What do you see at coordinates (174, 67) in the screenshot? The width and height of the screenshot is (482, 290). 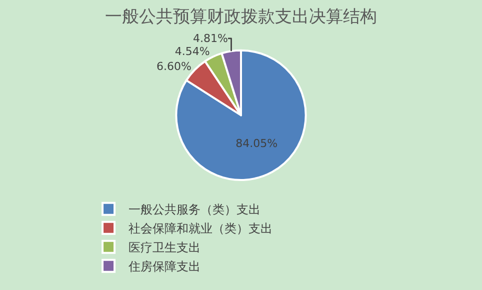 I see `data-label: 6.60%` at bounding box center [174, 67].